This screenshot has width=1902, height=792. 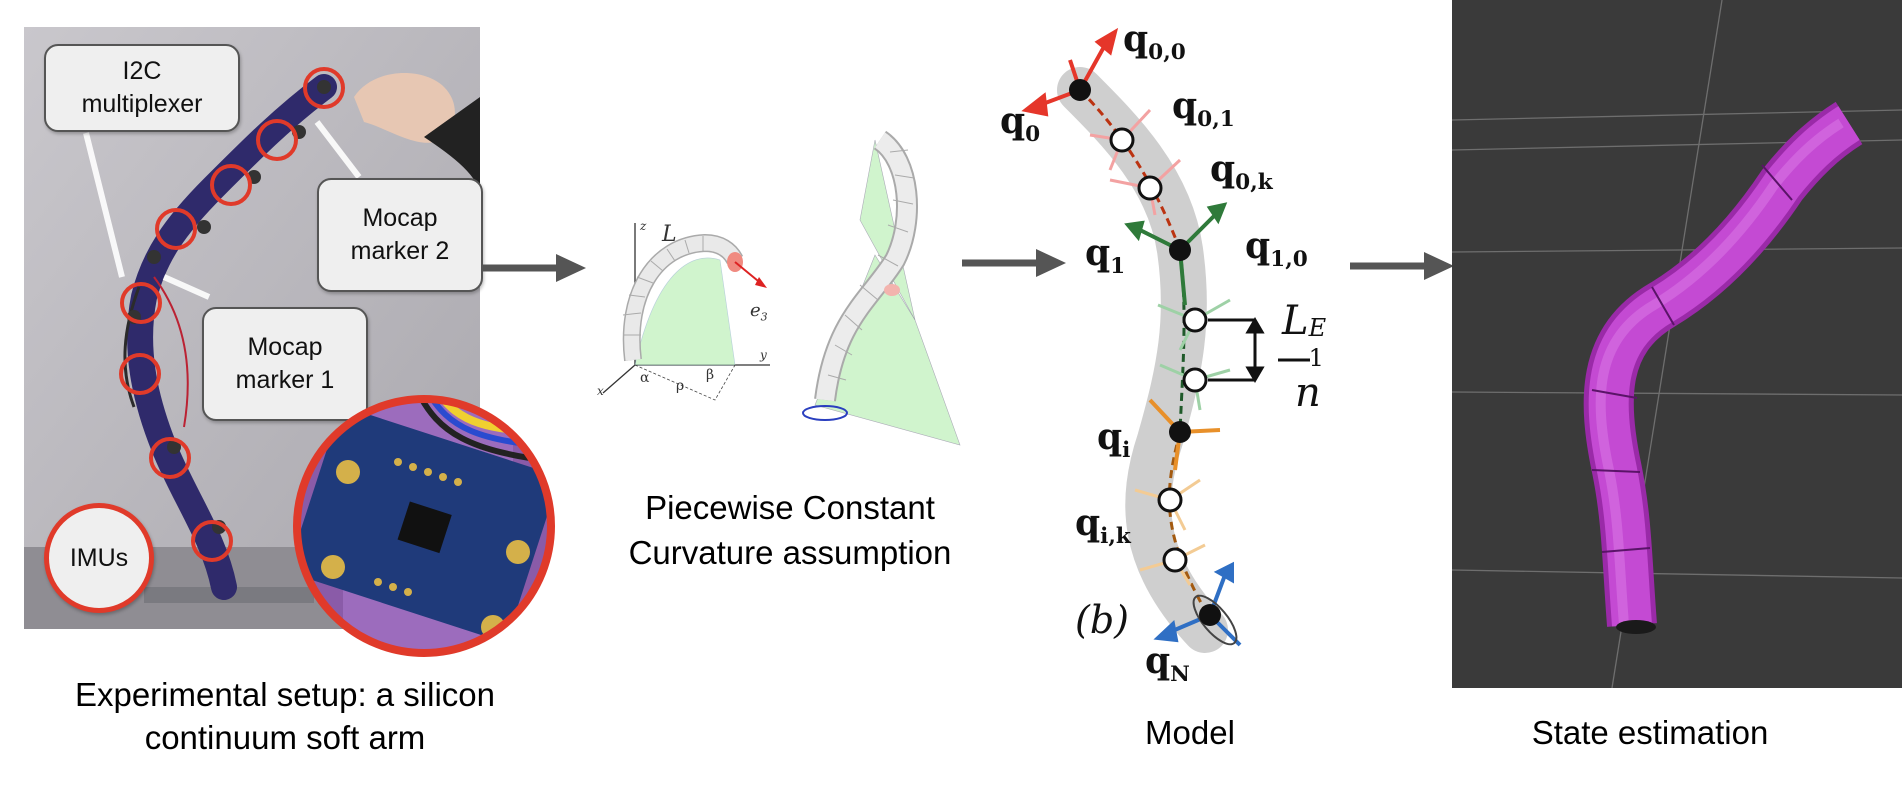 What do you see at coordinates (600, 391) in the screenshot?
I see `pcc-x-label: x` at bounding box center [600, 391].